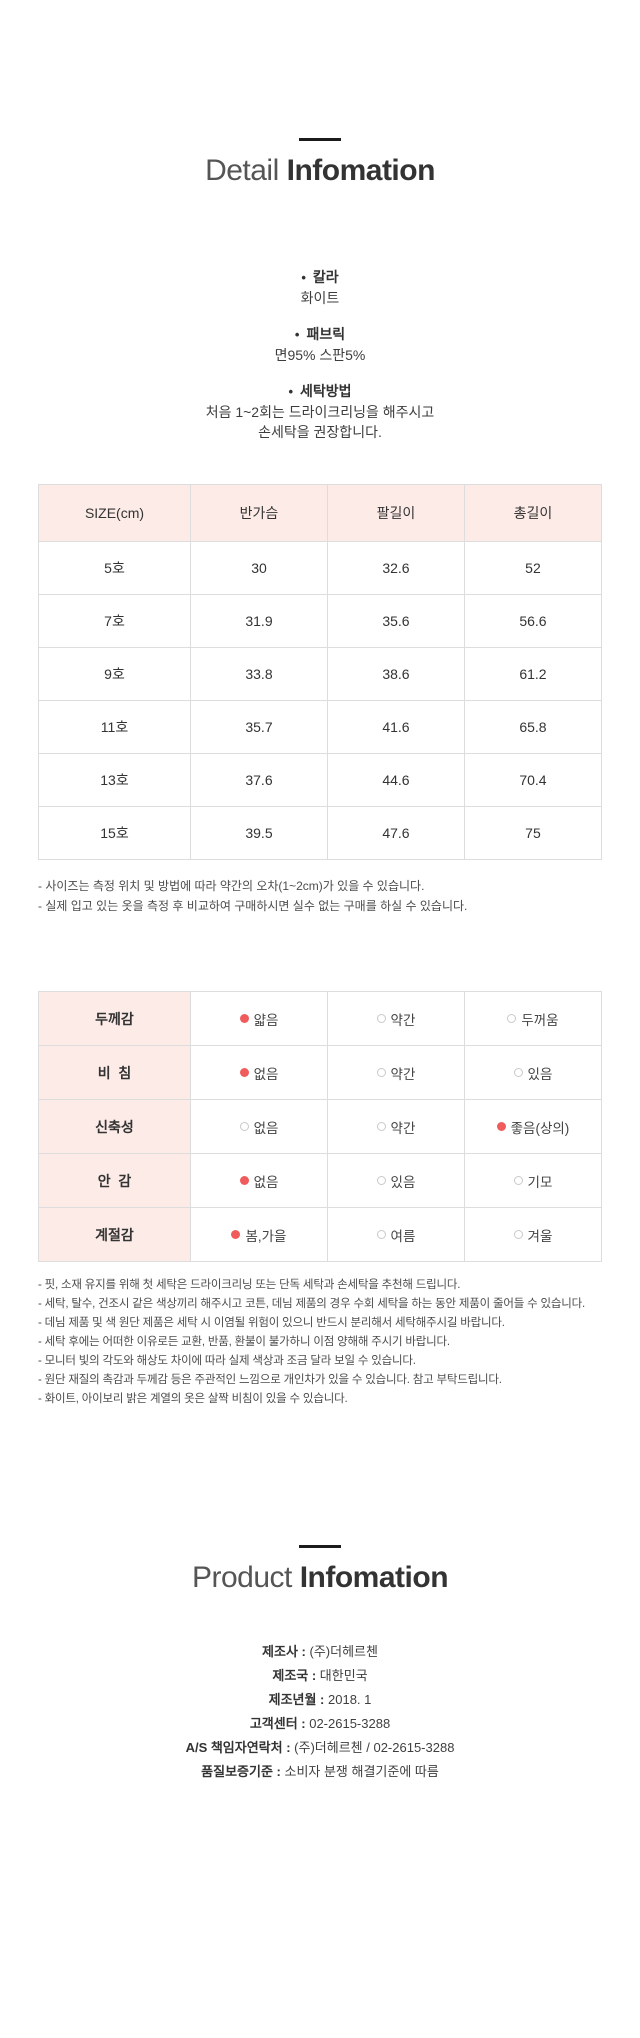 Image resolution: width=640 pixels, height=2038 pixels. I want to click on size-table-cell: 5호, so click(114, 568).